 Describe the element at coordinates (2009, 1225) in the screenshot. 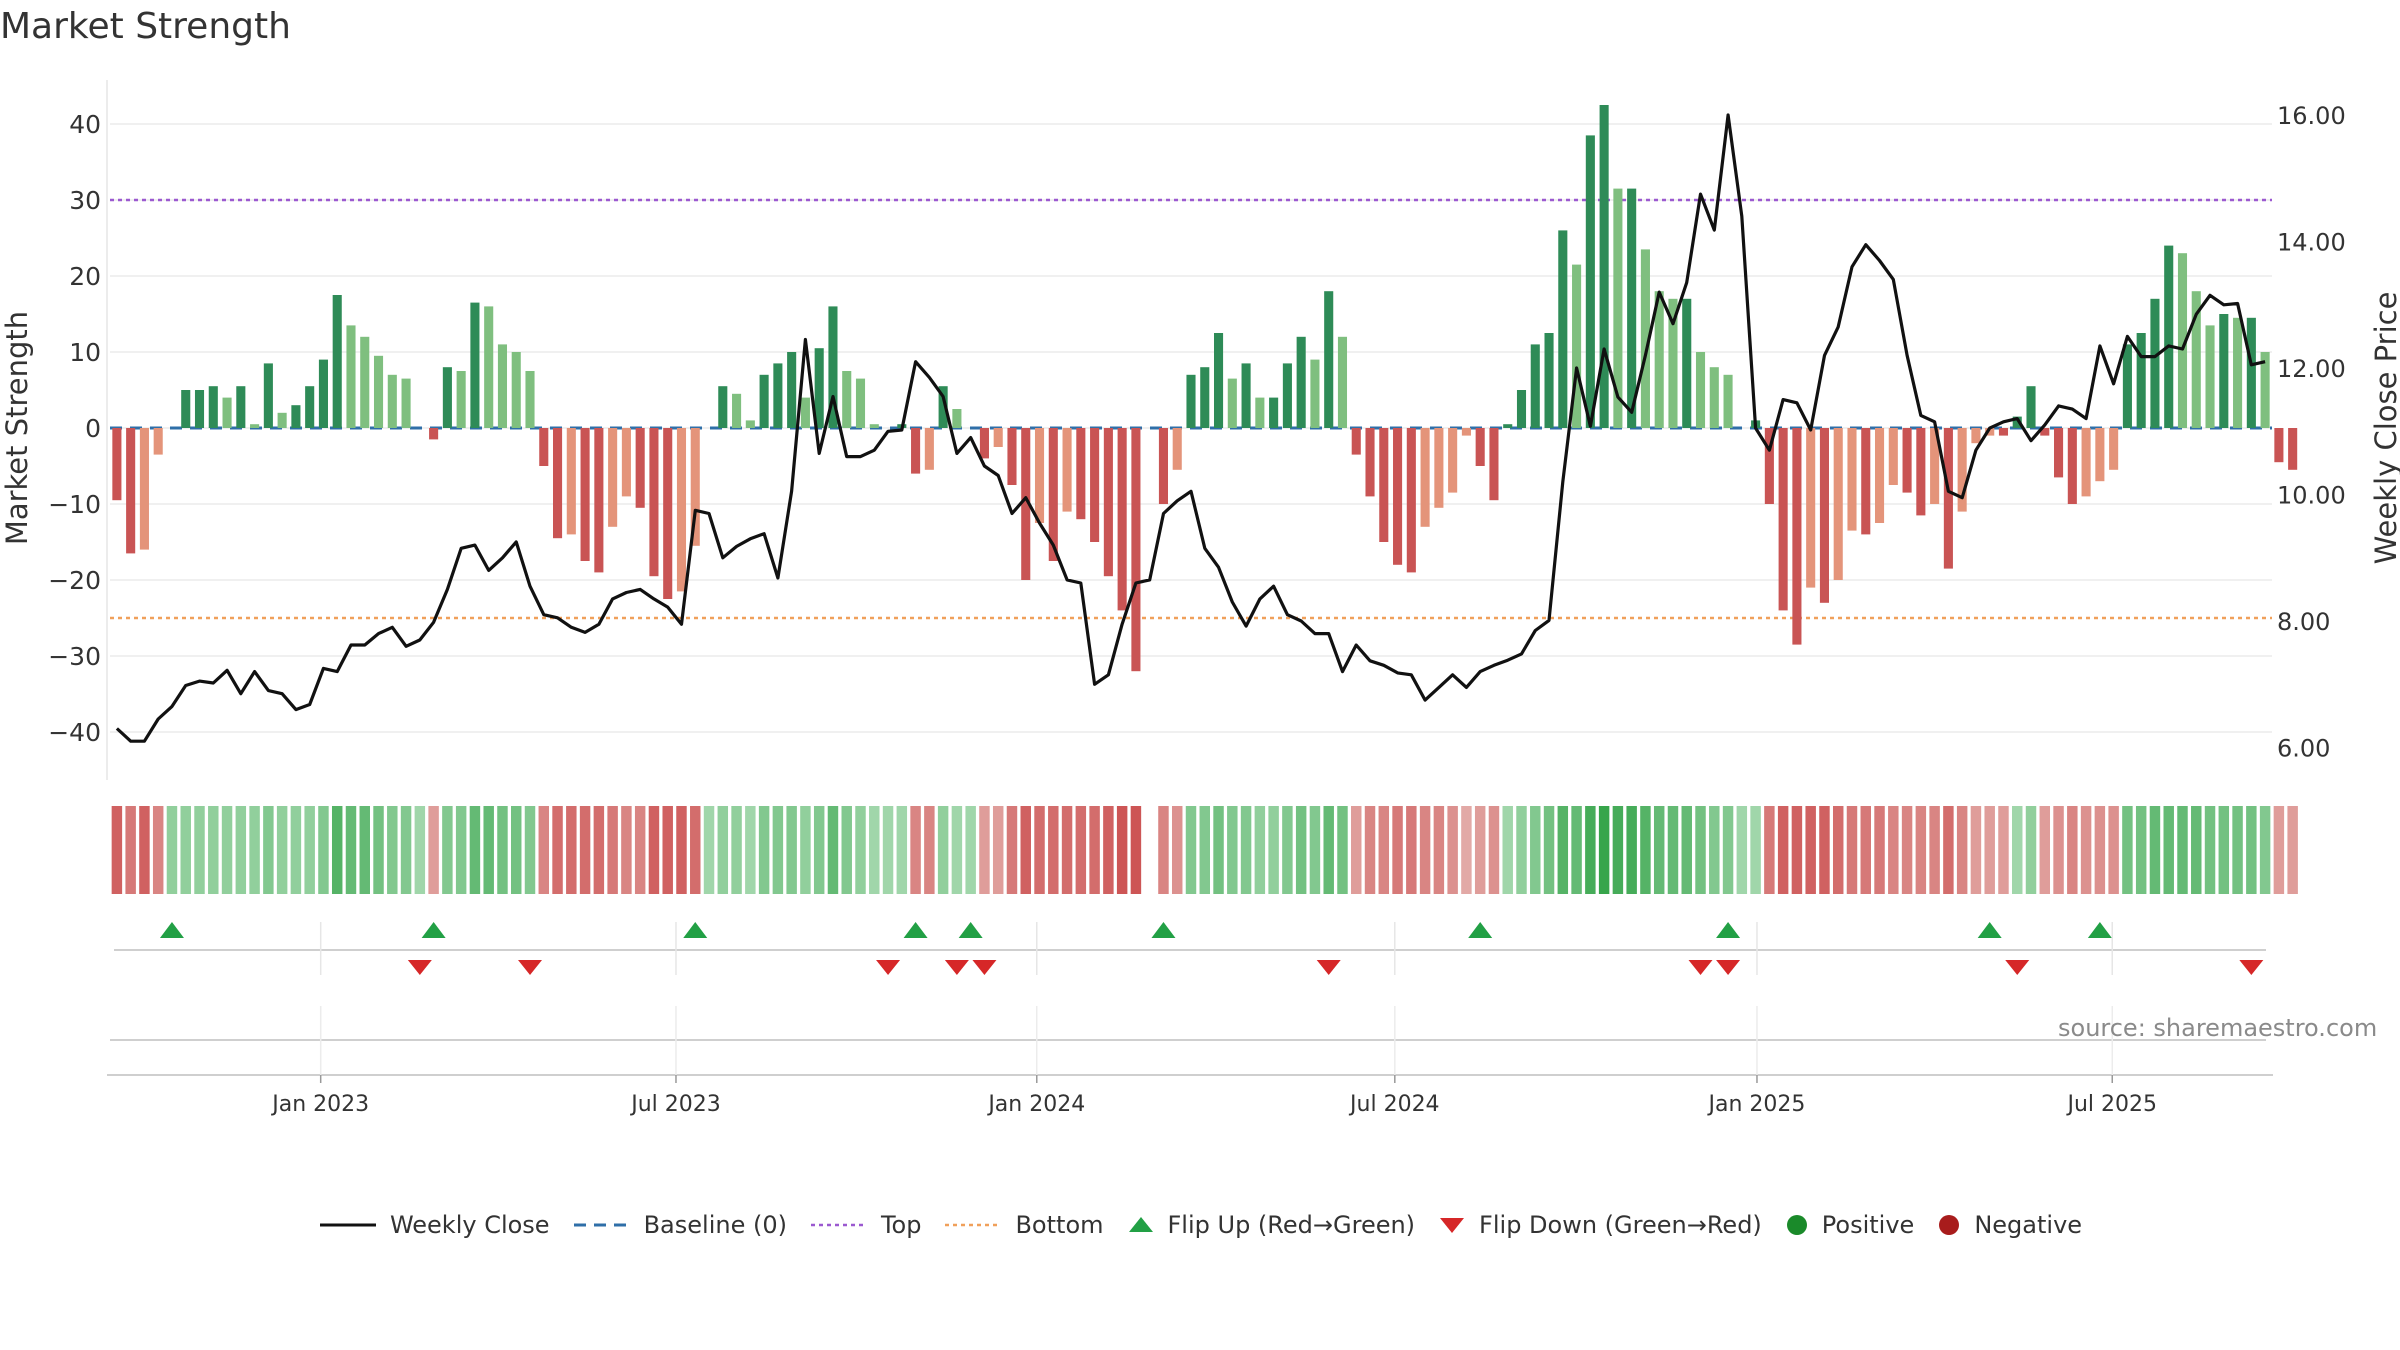

I see `legend-item-negative: Negative` at that location.